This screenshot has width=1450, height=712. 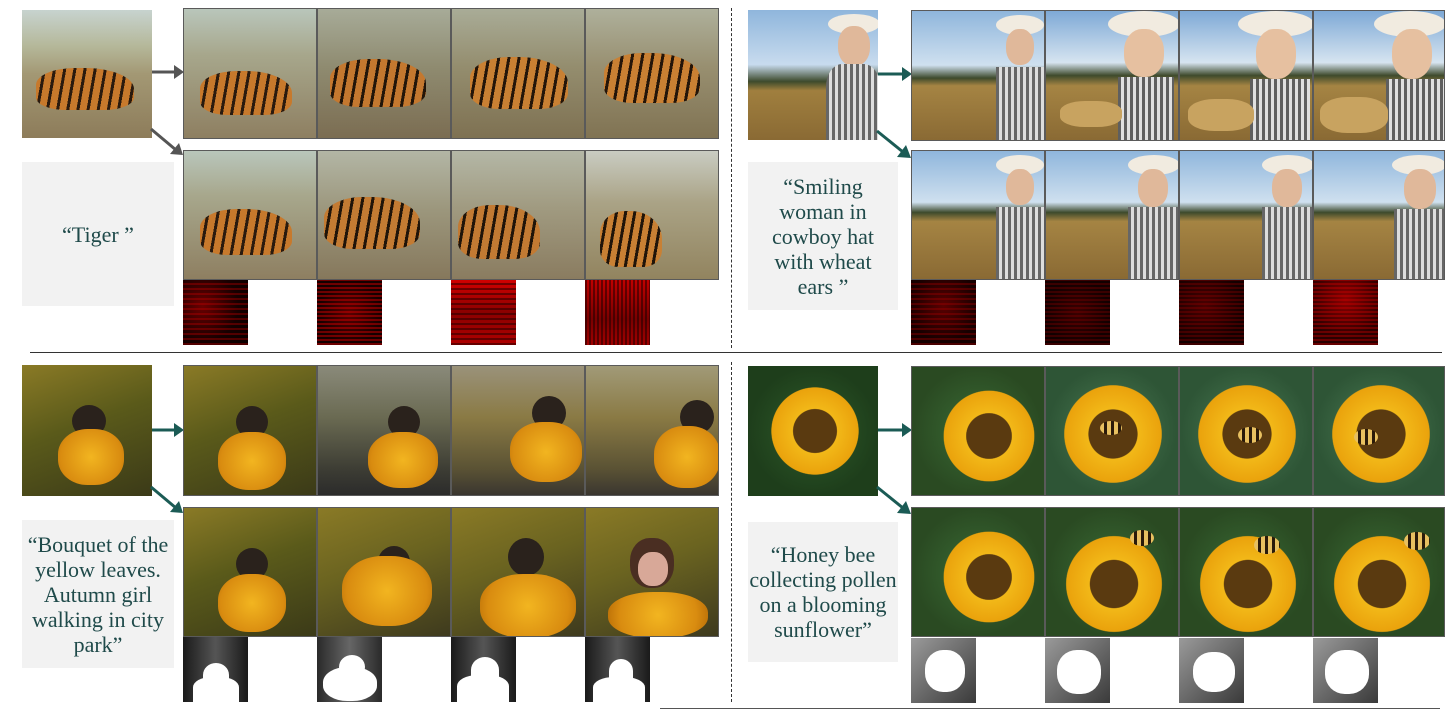 What do you see at coordinates (736, 352) in the screenshot?
I see `horizontal-divider` at bounding box center [736, 352].